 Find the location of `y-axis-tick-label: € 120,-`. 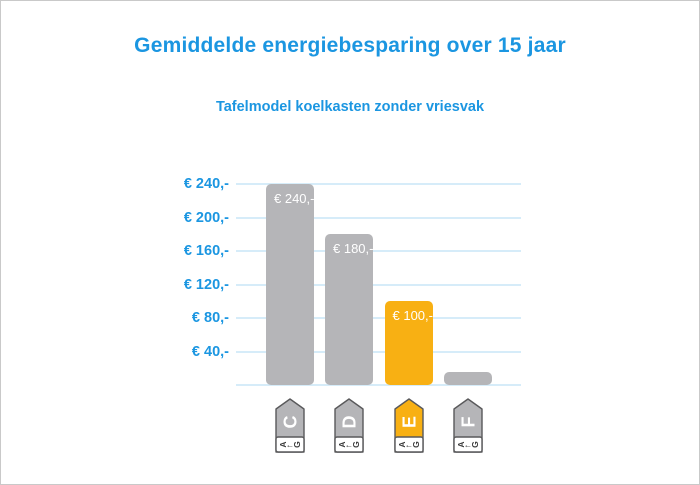

y-axis-tick-label: € 120,- is located at coordinates (206, 284).